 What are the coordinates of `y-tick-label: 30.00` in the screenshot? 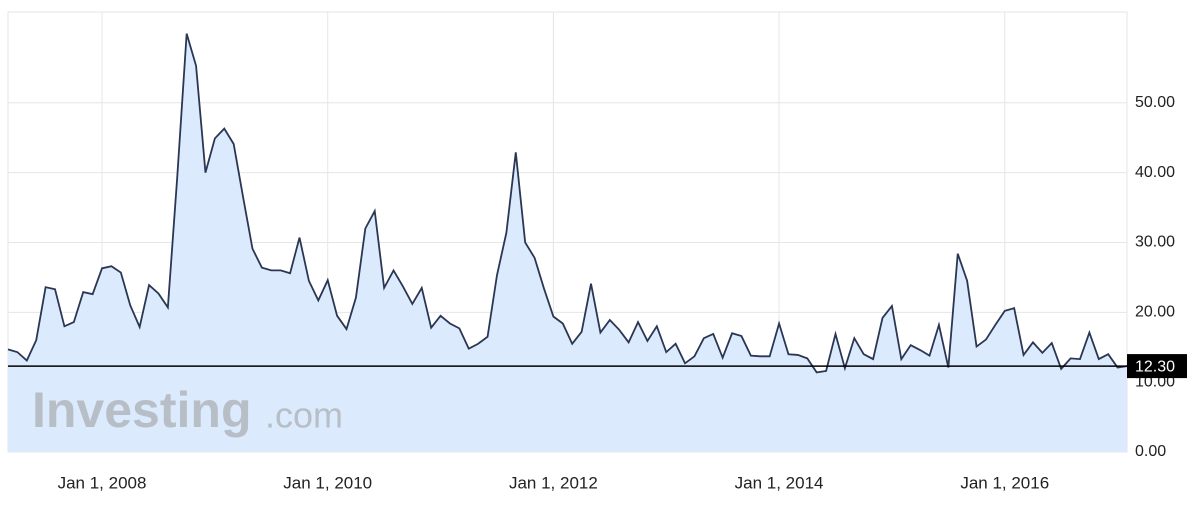 It's located at (1155, 242).